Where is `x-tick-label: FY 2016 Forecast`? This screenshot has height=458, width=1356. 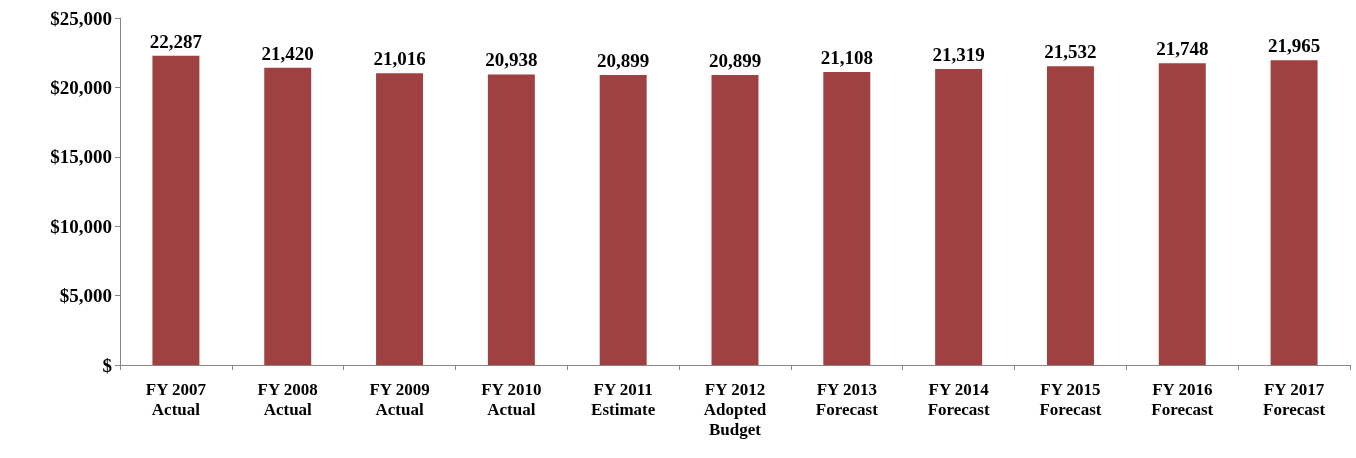 x-tick-label: FY 2016 Forecast is located at coordinates (1182, 399).